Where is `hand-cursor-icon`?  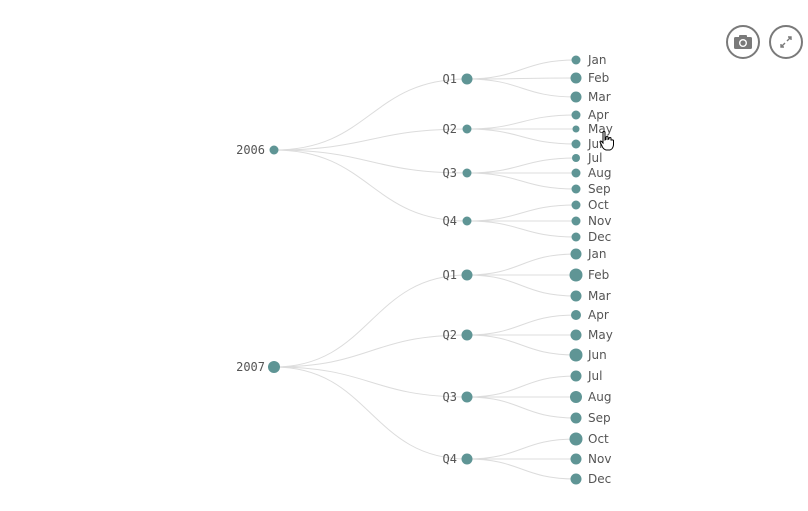 hand-cursor-icon is located at coordinates (606, 141).